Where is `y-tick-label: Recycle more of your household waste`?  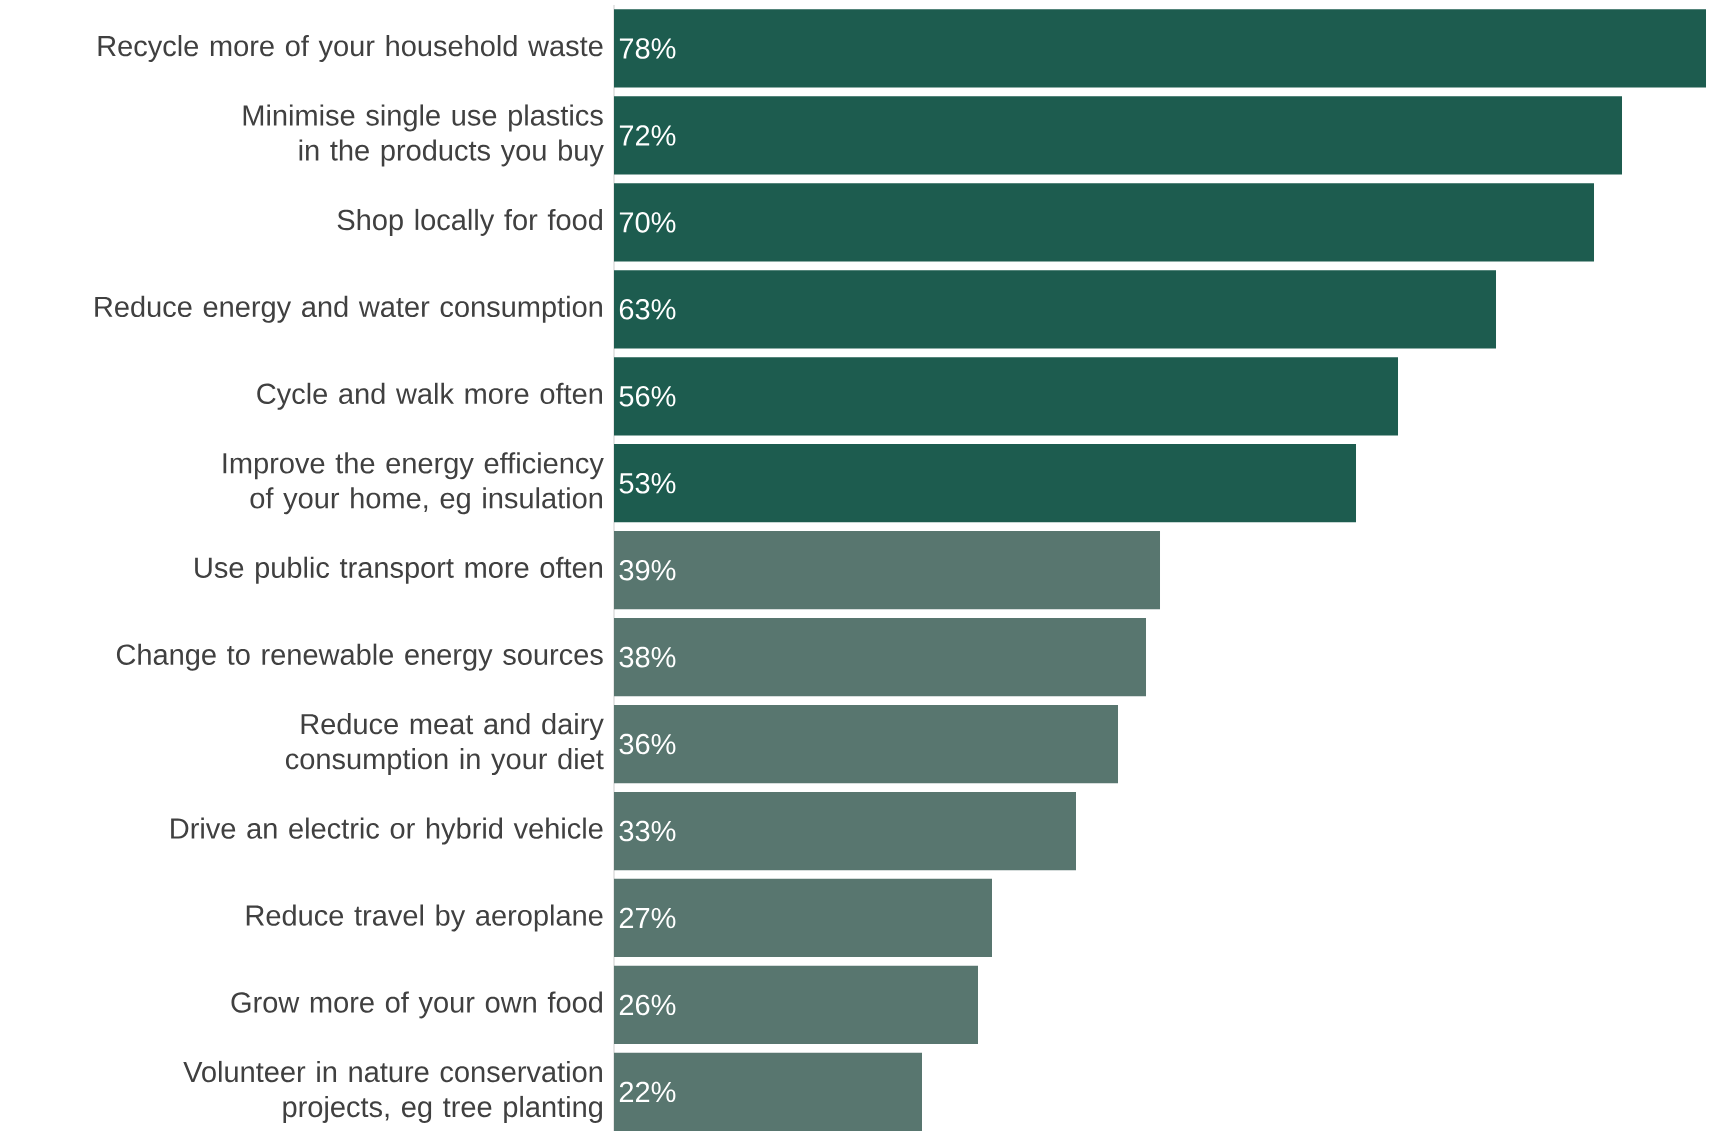 y-tick-label: Recycle more of your household waste is located at coordinates (350, 48).